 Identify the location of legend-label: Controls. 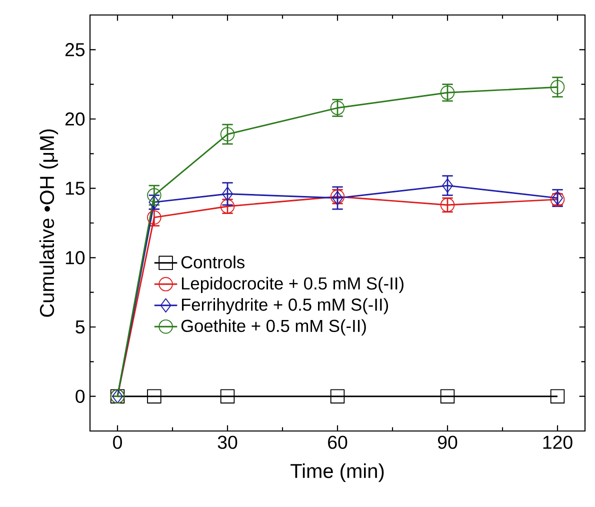
(212, 262).